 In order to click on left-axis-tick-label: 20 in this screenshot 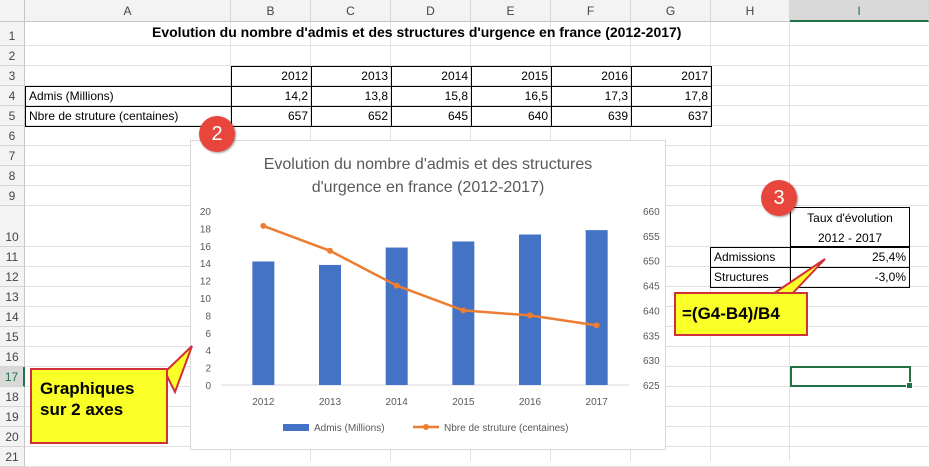, I will do `click(206, 212)`.